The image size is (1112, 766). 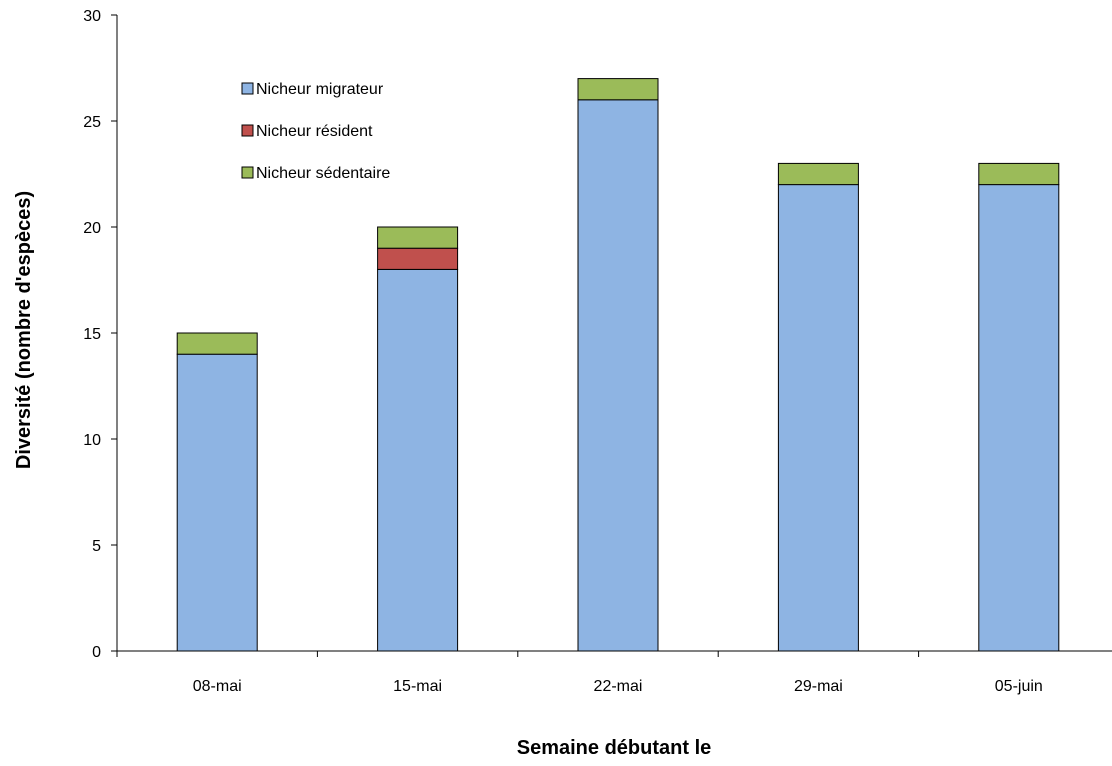 What do you see at coordinates (96, 652) in the screenshot?
I see `y-tick-label-0: 0` at bounding box center [96, 652].